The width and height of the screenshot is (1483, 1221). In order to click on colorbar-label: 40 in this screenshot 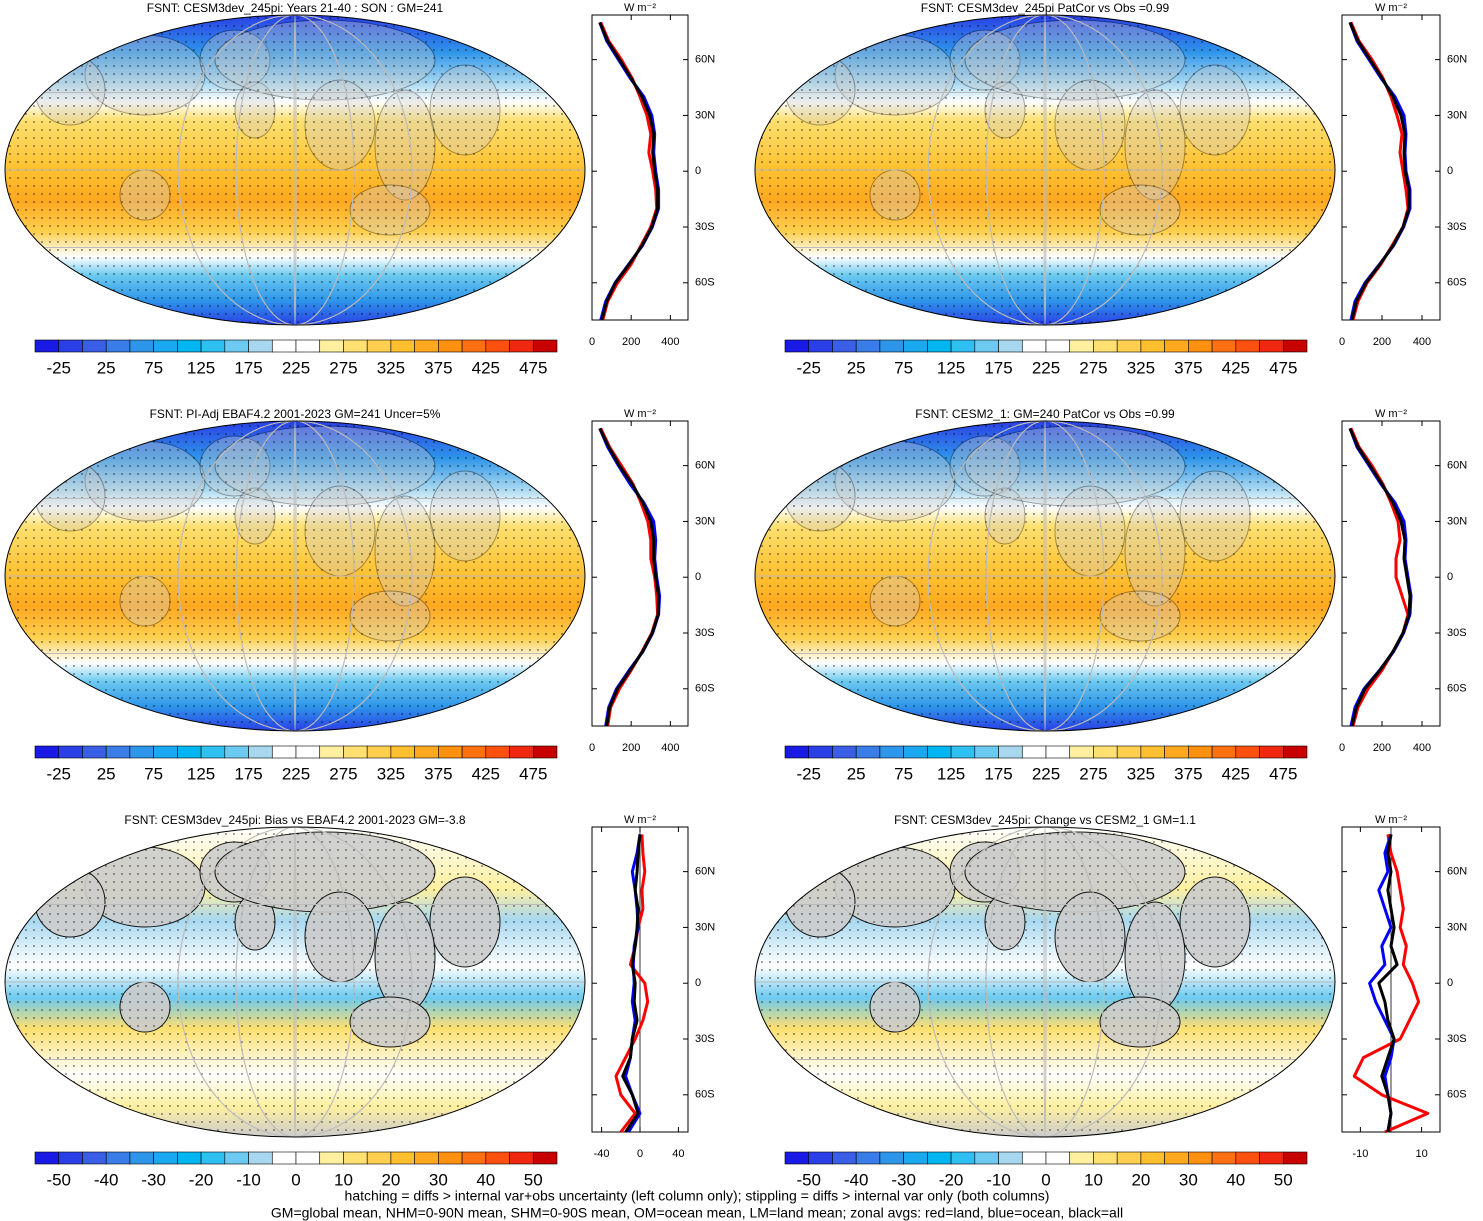, I will do `click(1235, 1179)`.